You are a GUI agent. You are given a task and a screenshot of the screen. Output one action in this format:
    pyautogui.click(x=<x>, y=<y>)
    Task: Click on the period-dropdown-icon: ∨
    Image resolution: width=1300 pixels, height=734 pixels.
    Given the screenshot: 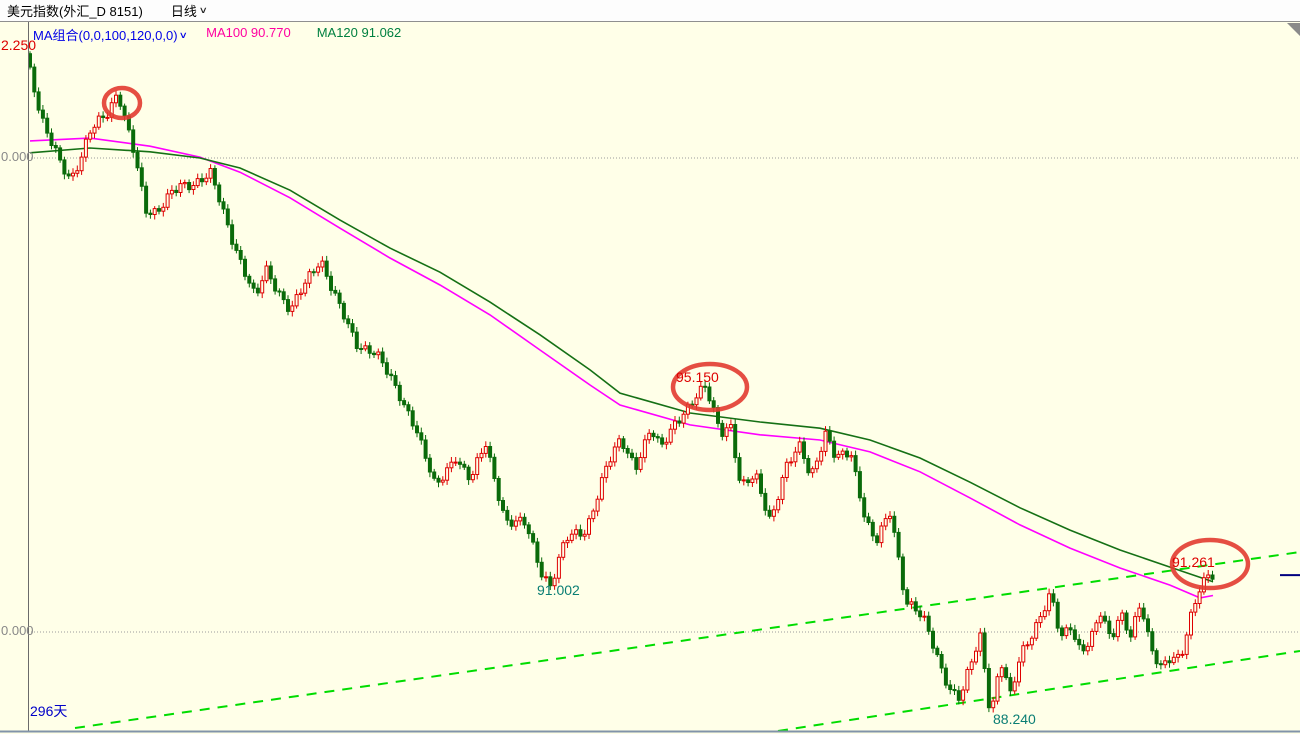 What is the action you would take?
    pyautogui.click(x=203, y=10)
    